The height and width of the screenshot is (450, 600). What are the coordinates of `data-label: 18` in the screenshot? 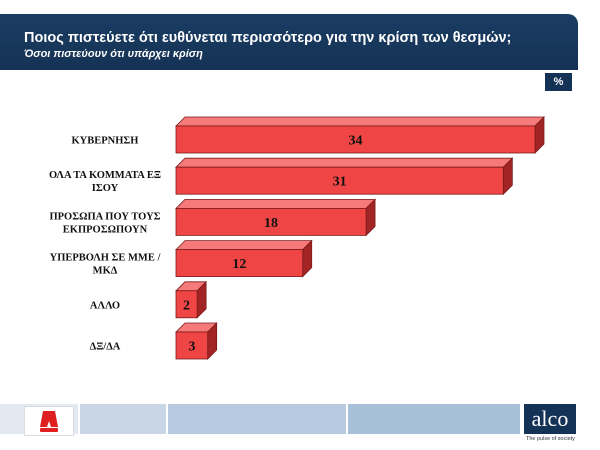 It's located at (271, 223).